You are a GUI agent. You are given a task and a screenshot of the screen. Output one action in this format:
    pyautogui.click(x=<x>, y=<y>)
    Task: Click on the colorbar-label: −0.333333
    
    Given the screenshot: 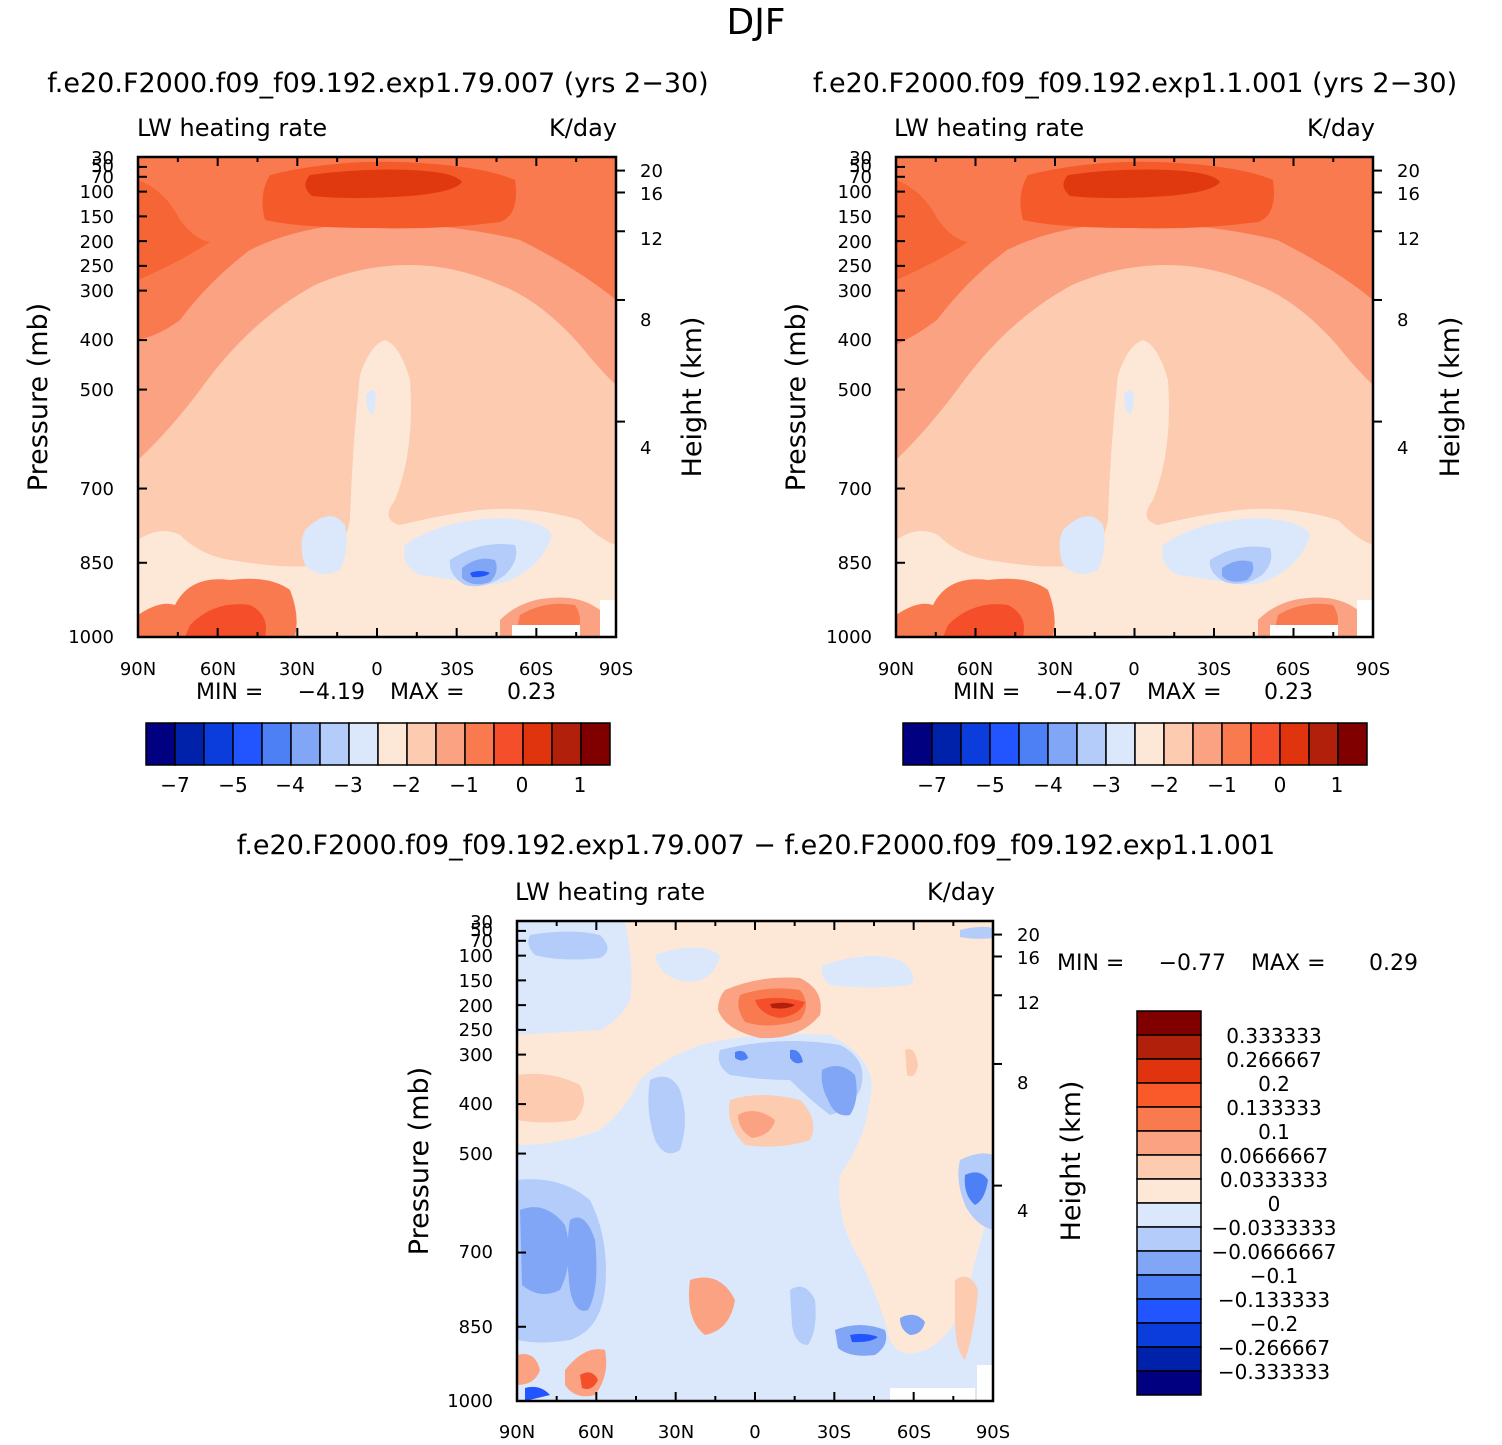 What is the action you would take?
    pyautogui.click(x=1274, y=1372)
    